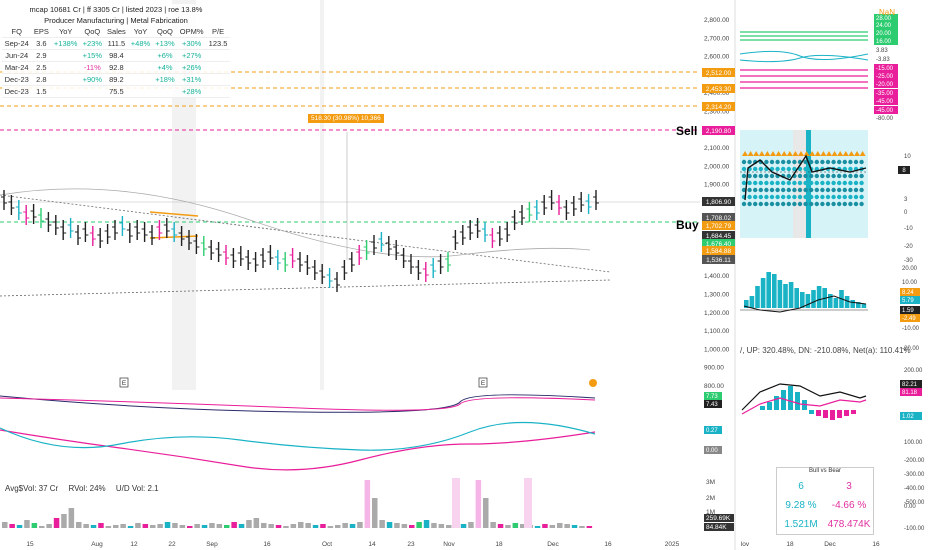 This screenshot has width=932, height=550. What do you see at coordinates (909, 319) in the screenshot?
I see `osc2-axis-label: -2.49` at bounding box center [909, 319].